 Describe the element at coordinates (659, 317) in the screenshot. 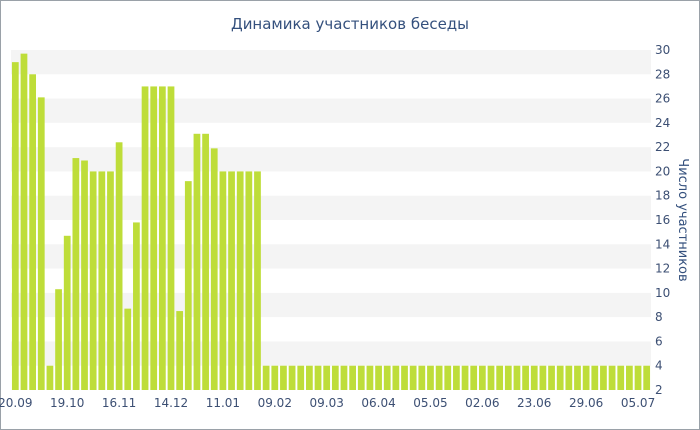

I see `y-tick-label: 8` at that location.